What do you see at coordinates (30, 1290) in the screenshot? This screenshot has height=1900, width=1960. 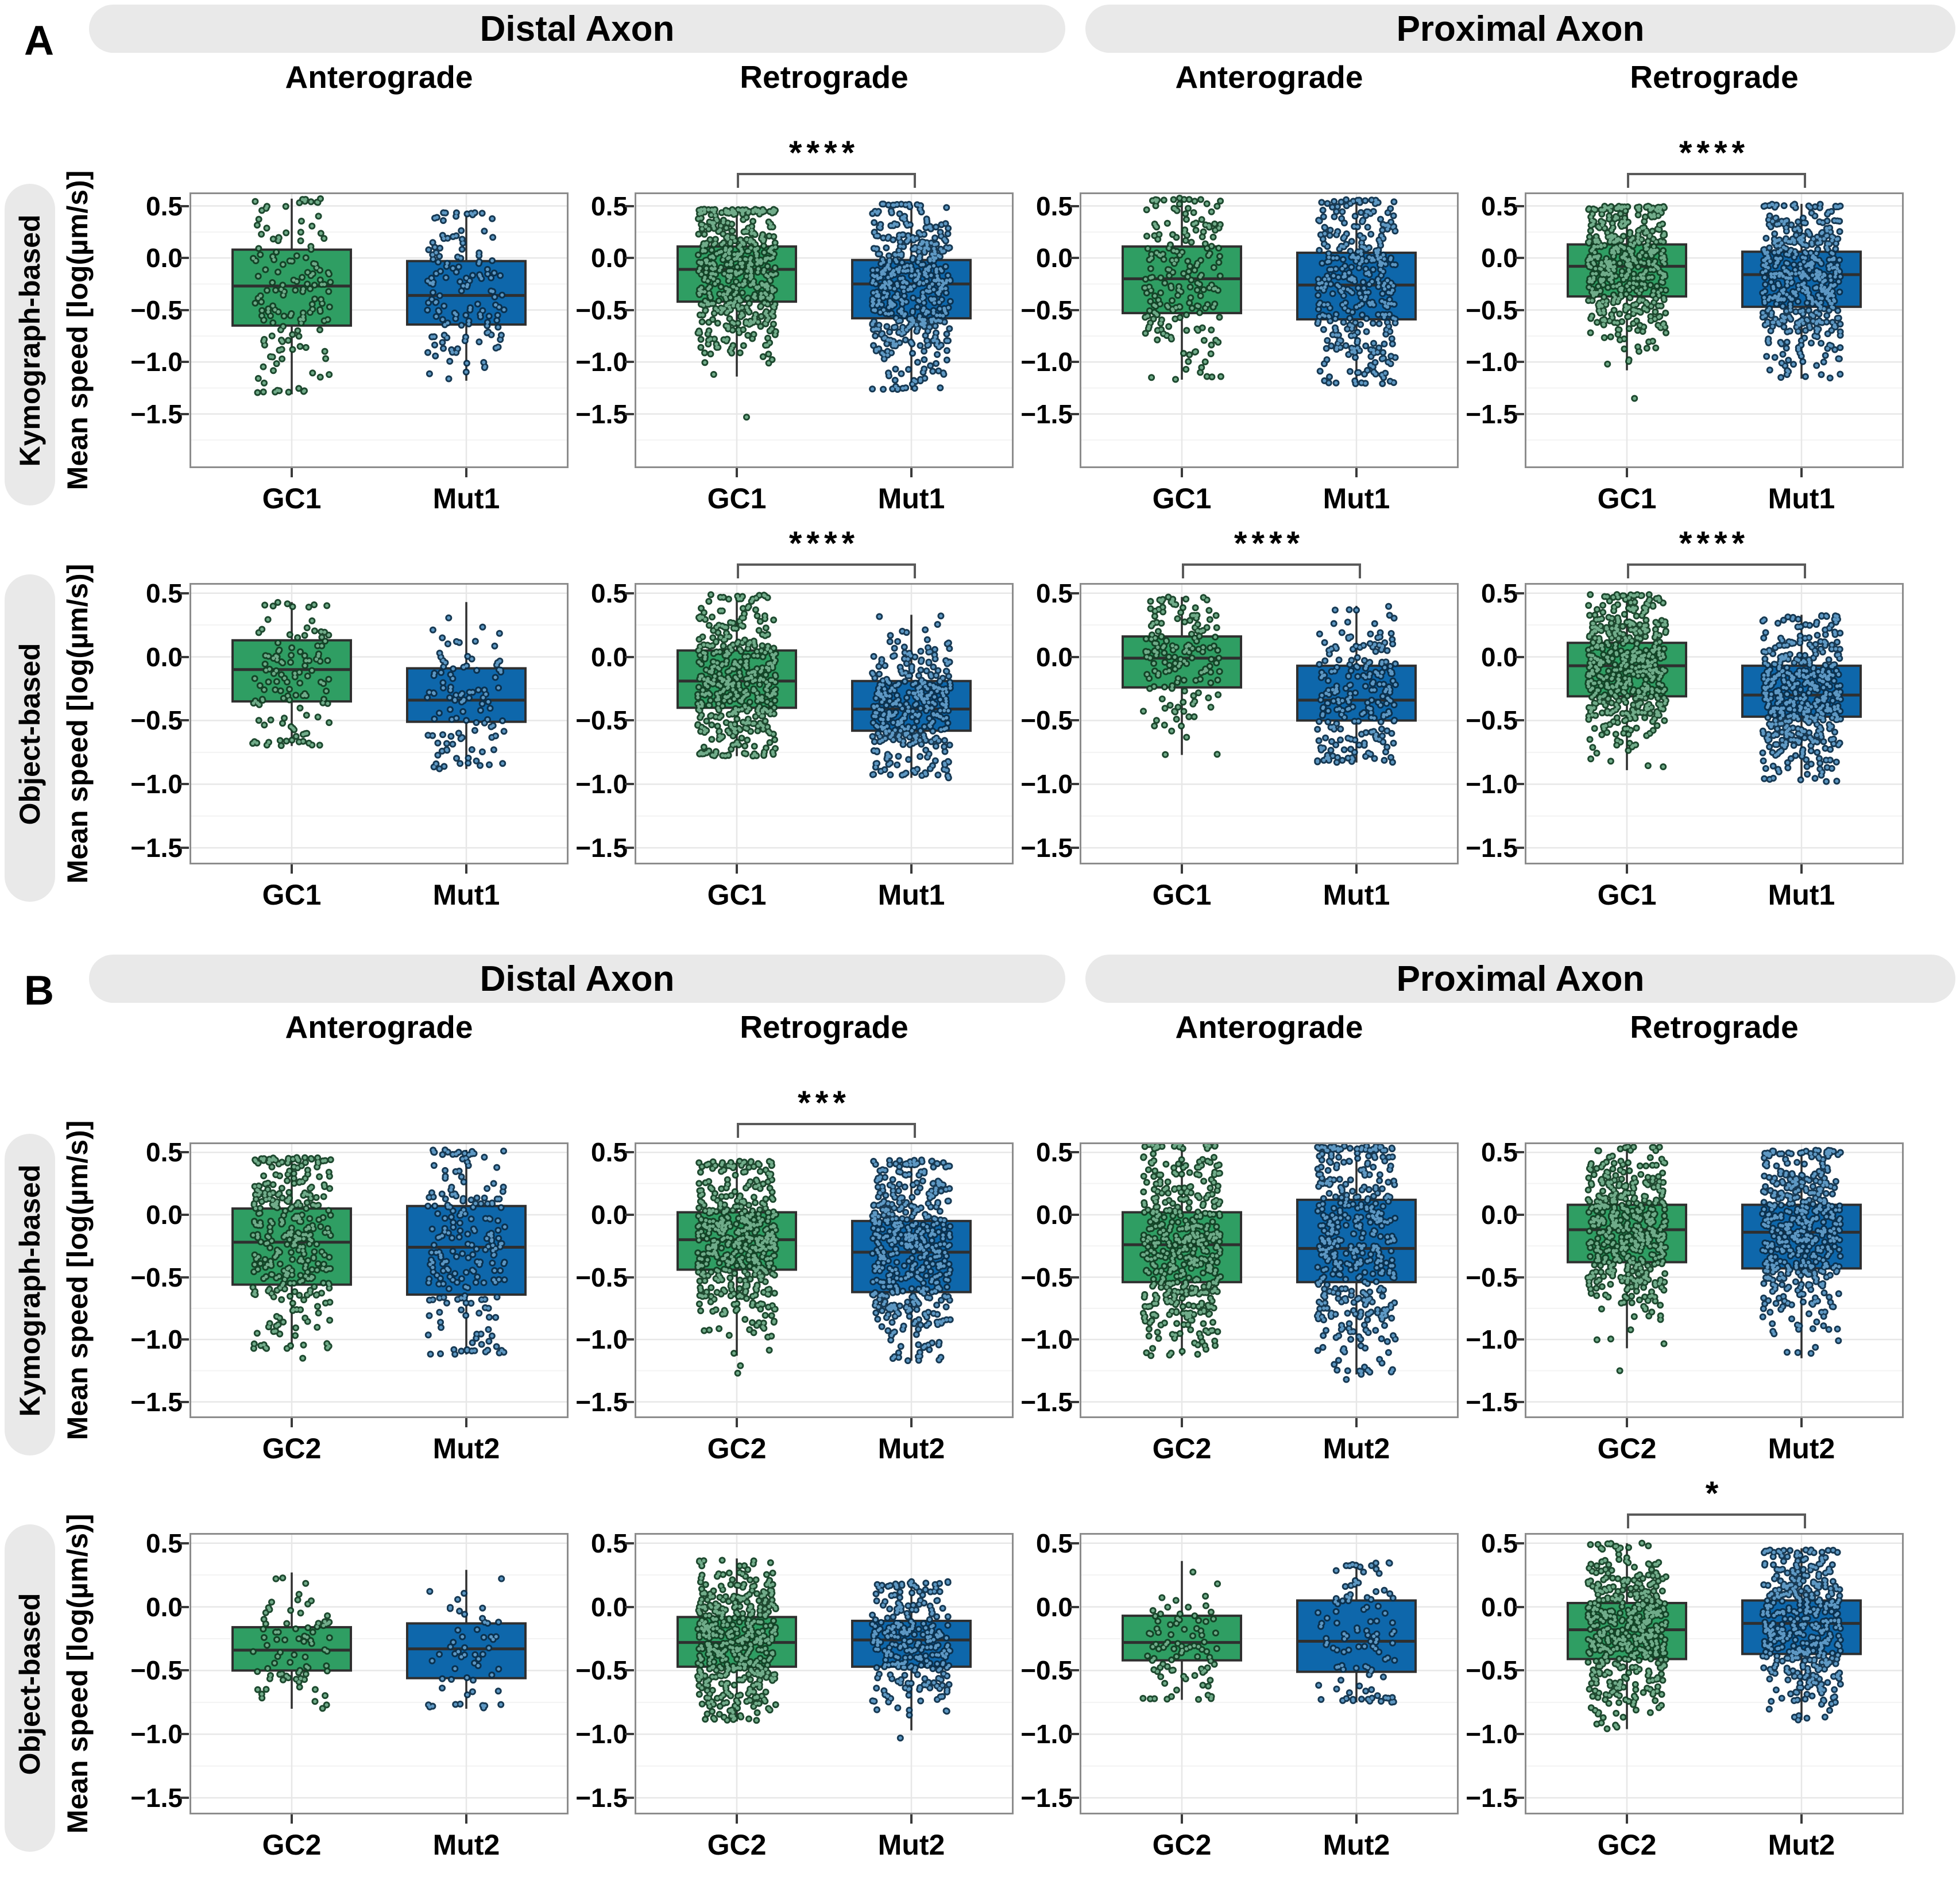 I see `row-label: Kymograph-based` at bounding box center [30, 1290].